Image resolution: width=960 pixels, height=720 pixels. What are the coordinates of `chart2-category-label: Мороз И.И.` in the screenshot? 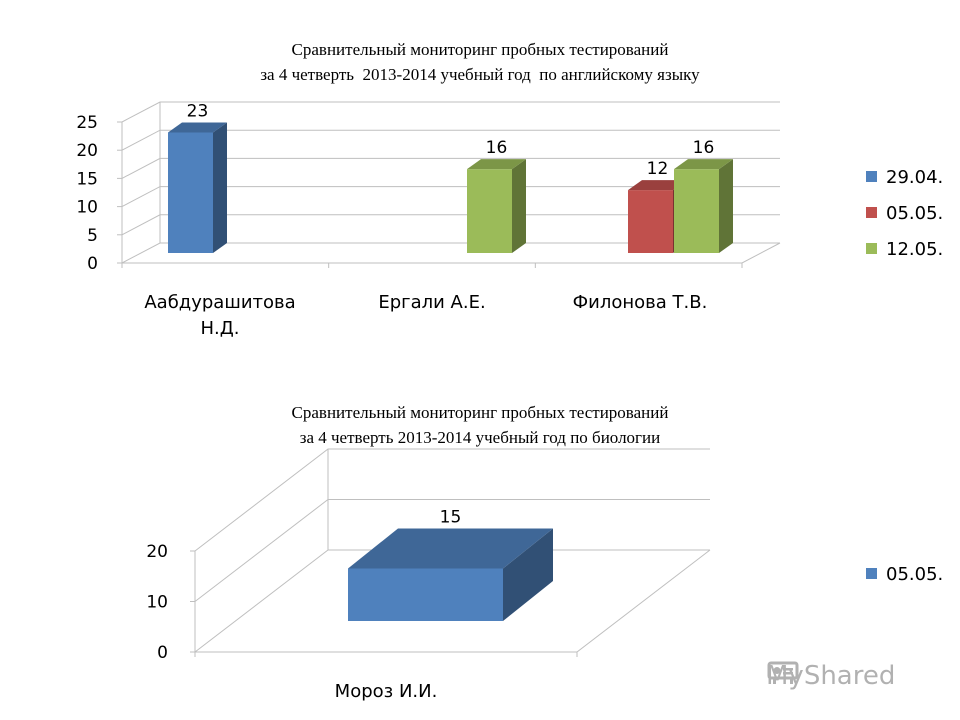 It's located at (386, 691).